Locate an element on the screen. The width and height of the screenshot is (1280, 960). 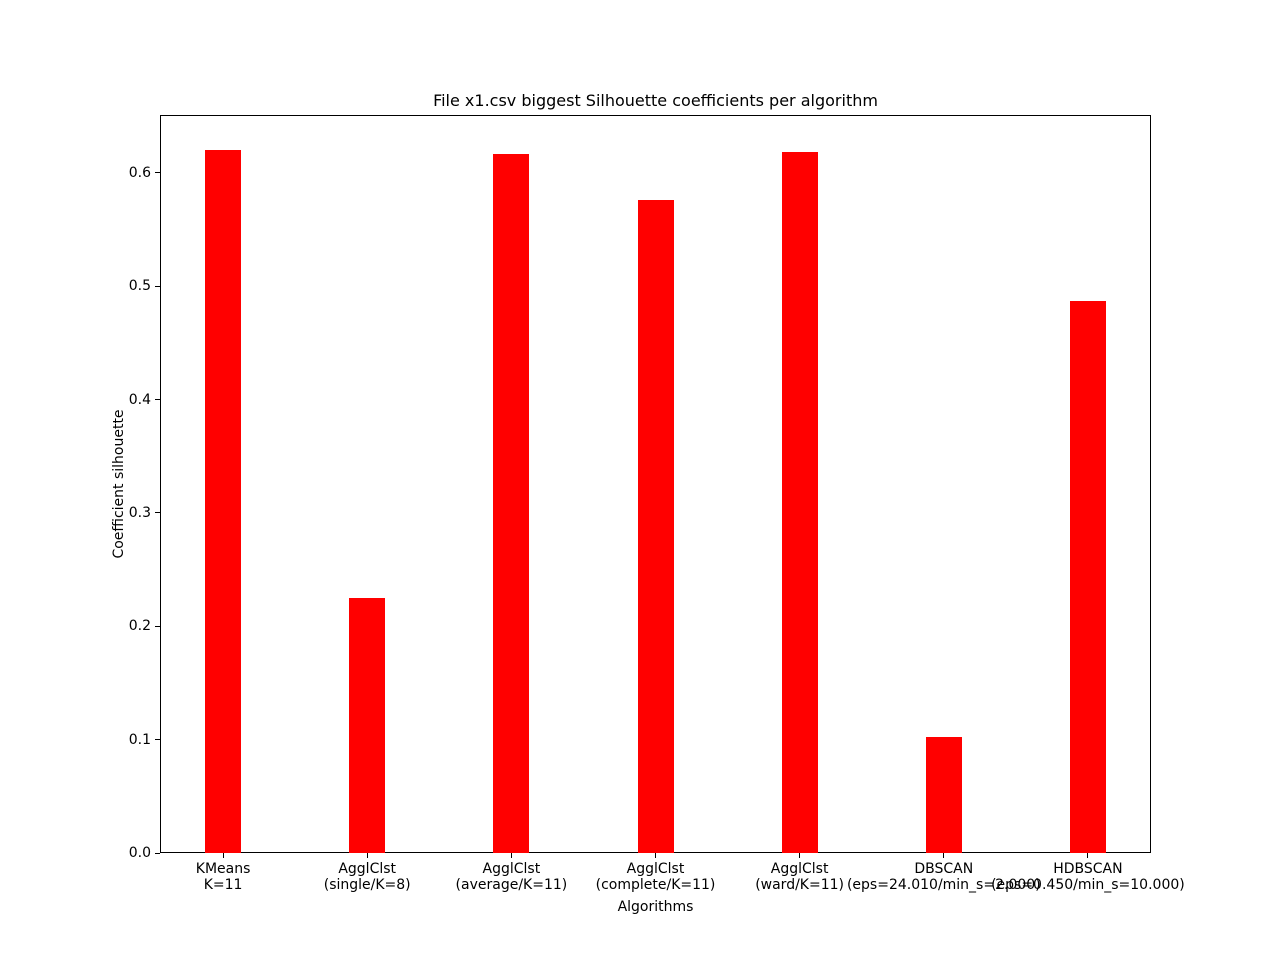
x-tick-label: AgglClst (complete/K=11) is located at coordinates (656, 877).